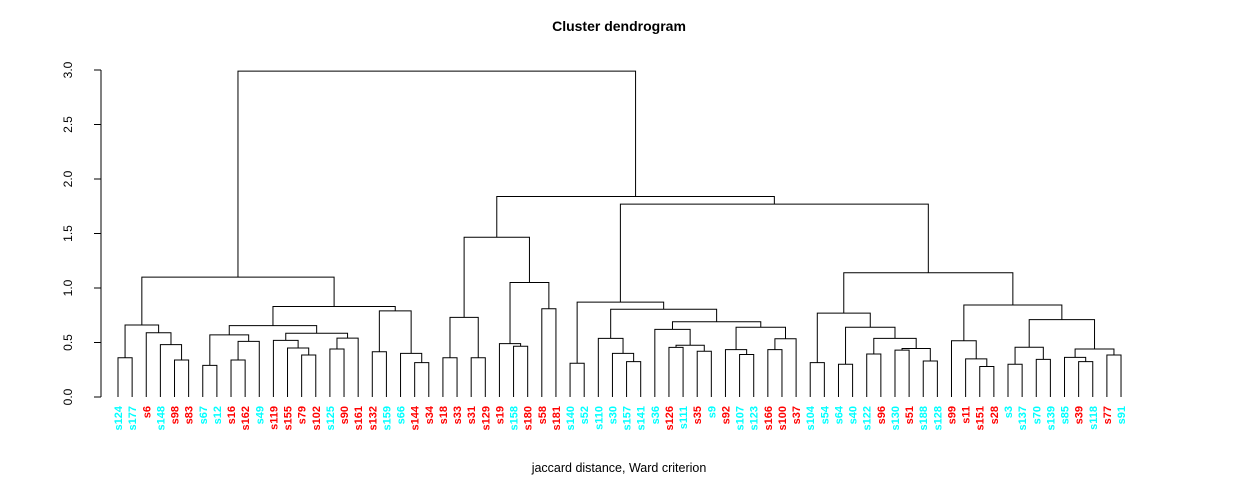 This screenshot has width=1238, height=500. Describe the element at coordinates (317, 418) in the screenshot. I see `leaf-label: s102` at that location.